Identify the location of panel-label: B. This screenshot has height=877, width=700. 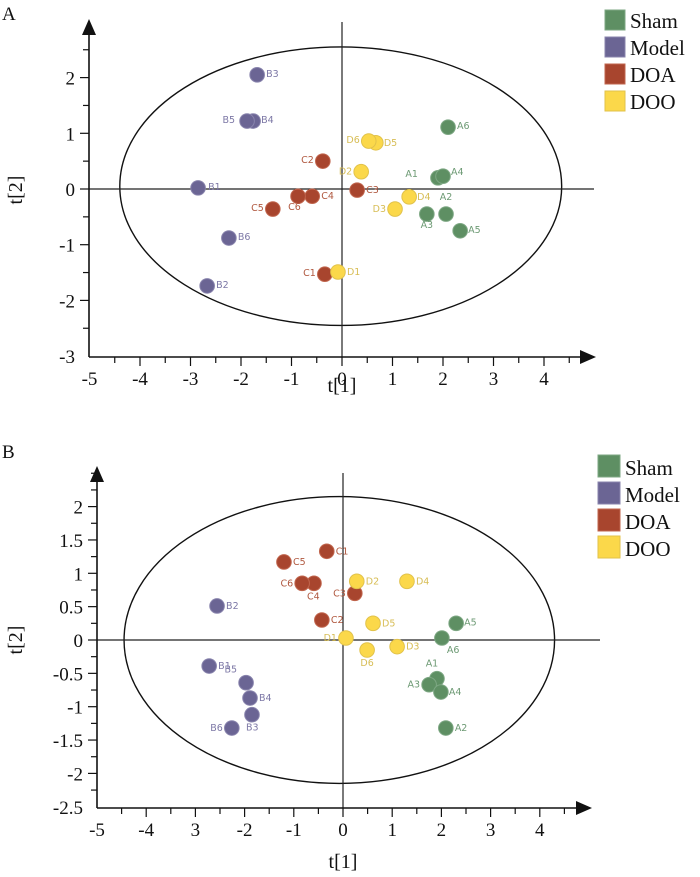
(8, 452).